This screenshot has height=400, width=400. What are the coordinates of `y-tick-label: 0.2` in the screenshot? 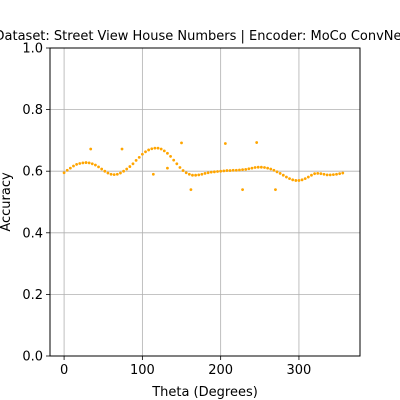 It's located at (32, 295).